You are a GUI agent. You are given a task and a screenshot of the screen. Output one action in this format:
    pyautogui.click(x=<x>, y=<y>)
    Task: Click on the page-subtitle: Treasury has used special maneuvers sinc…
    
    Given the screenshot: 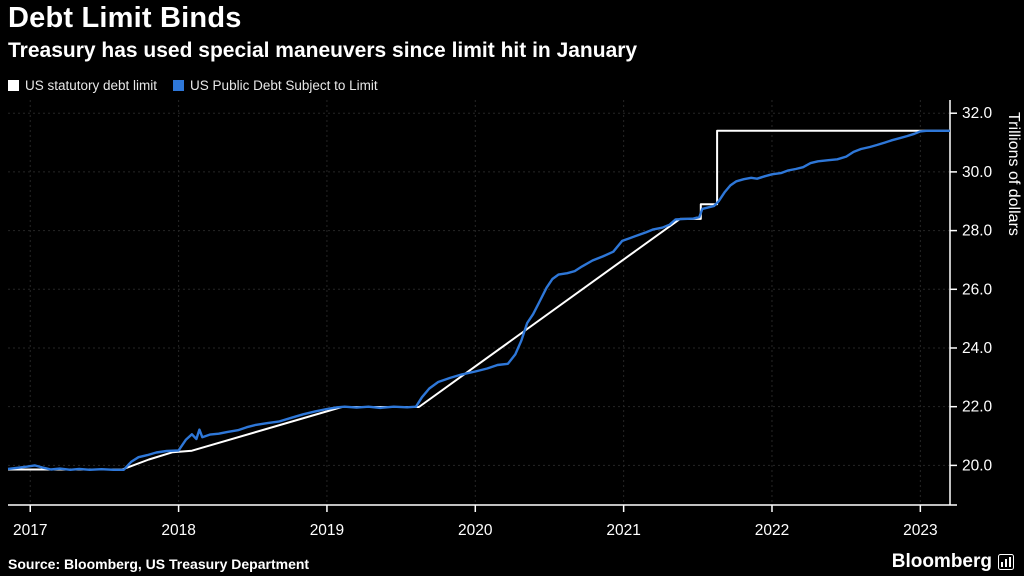 What is the action you would take?
    pyautogui.click(x=323, y=50)
    